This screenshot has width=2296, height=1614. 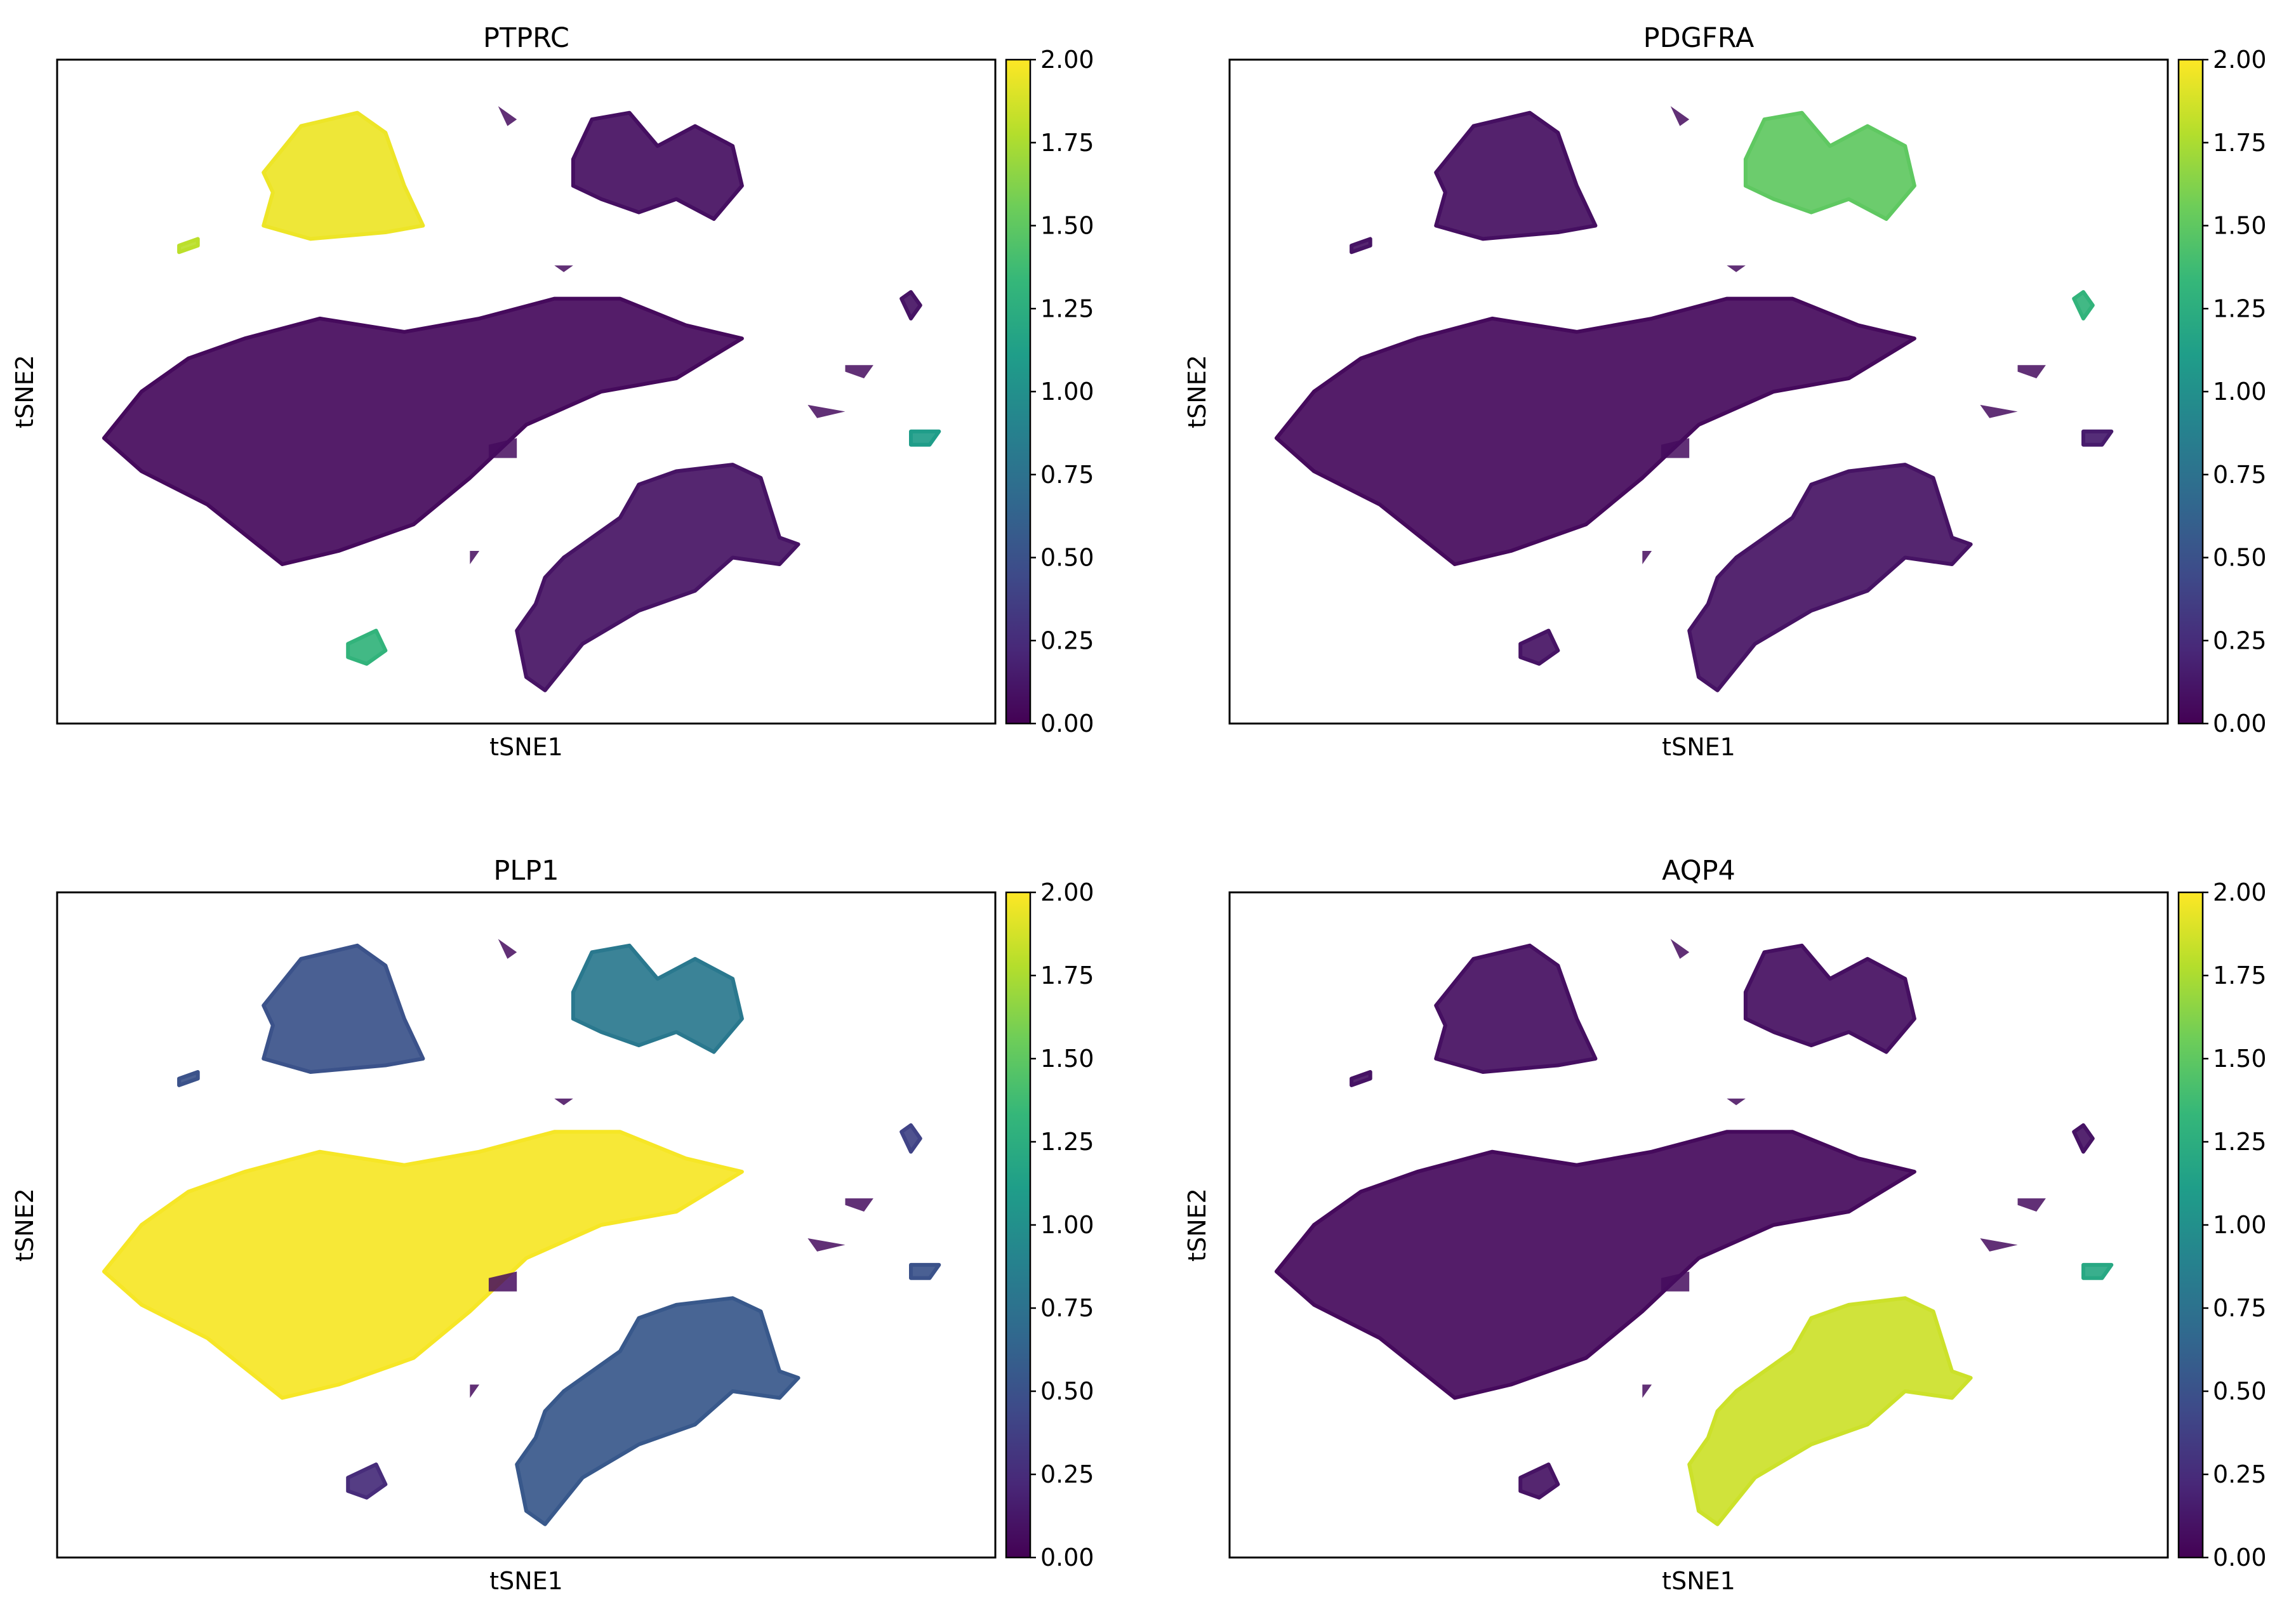 I want to click on plot-title: PTPRC, so click(x=526, y=38).